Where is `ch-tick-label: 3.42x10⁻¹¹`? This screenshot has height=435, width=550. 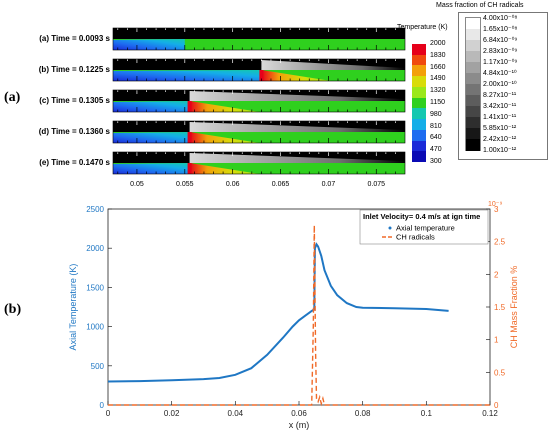
ch-tick-label: 3.42x10⁻¹¹ is located at coordinates (500, 106).